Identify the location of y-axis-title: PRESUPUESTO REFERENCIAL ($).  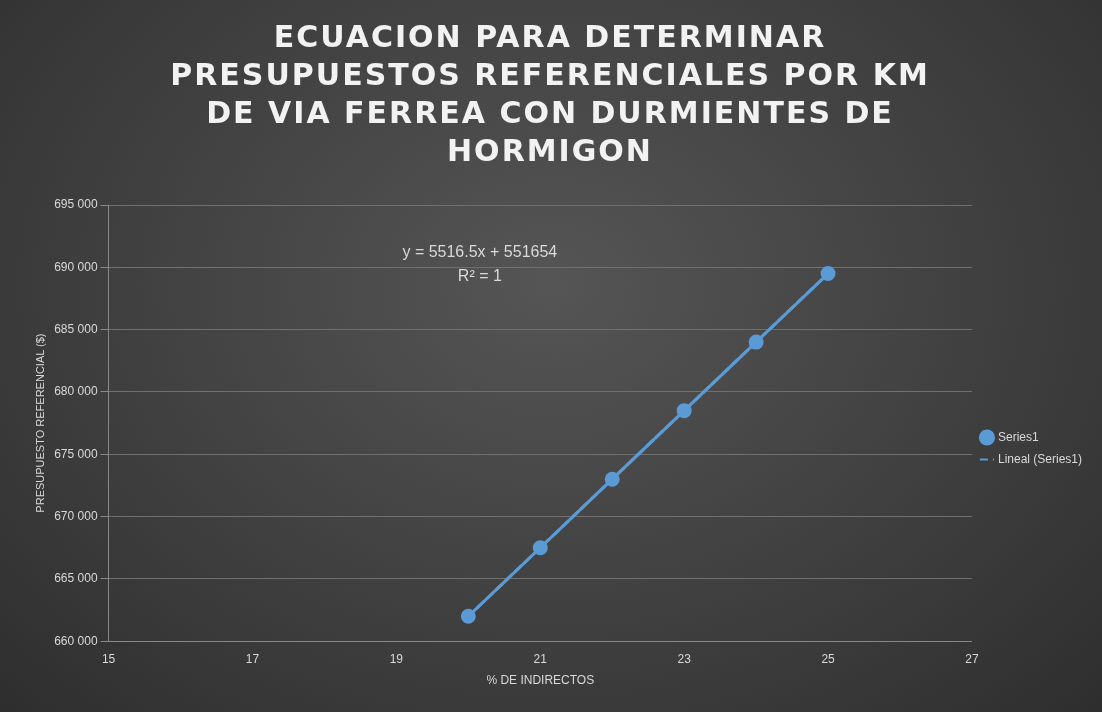
(39, 423).